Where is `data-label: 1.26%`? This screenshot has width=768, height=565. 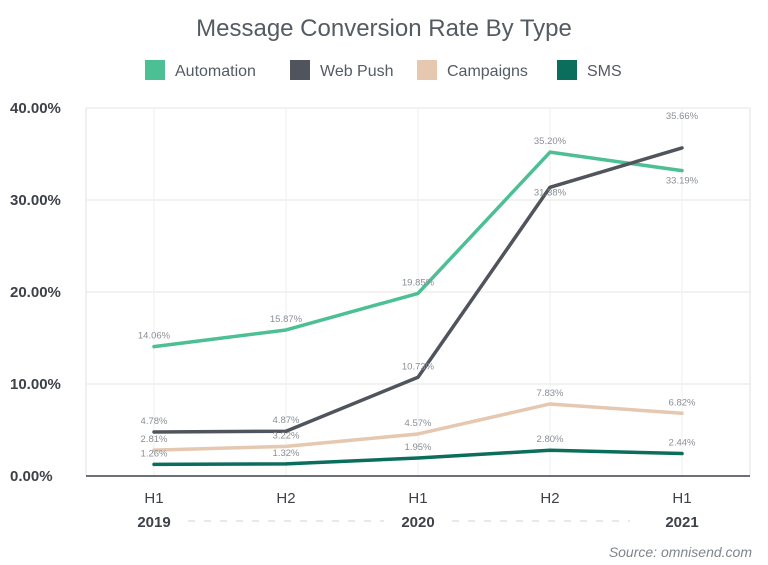 data-label: 1.26% is located at coordinates (154, 453).